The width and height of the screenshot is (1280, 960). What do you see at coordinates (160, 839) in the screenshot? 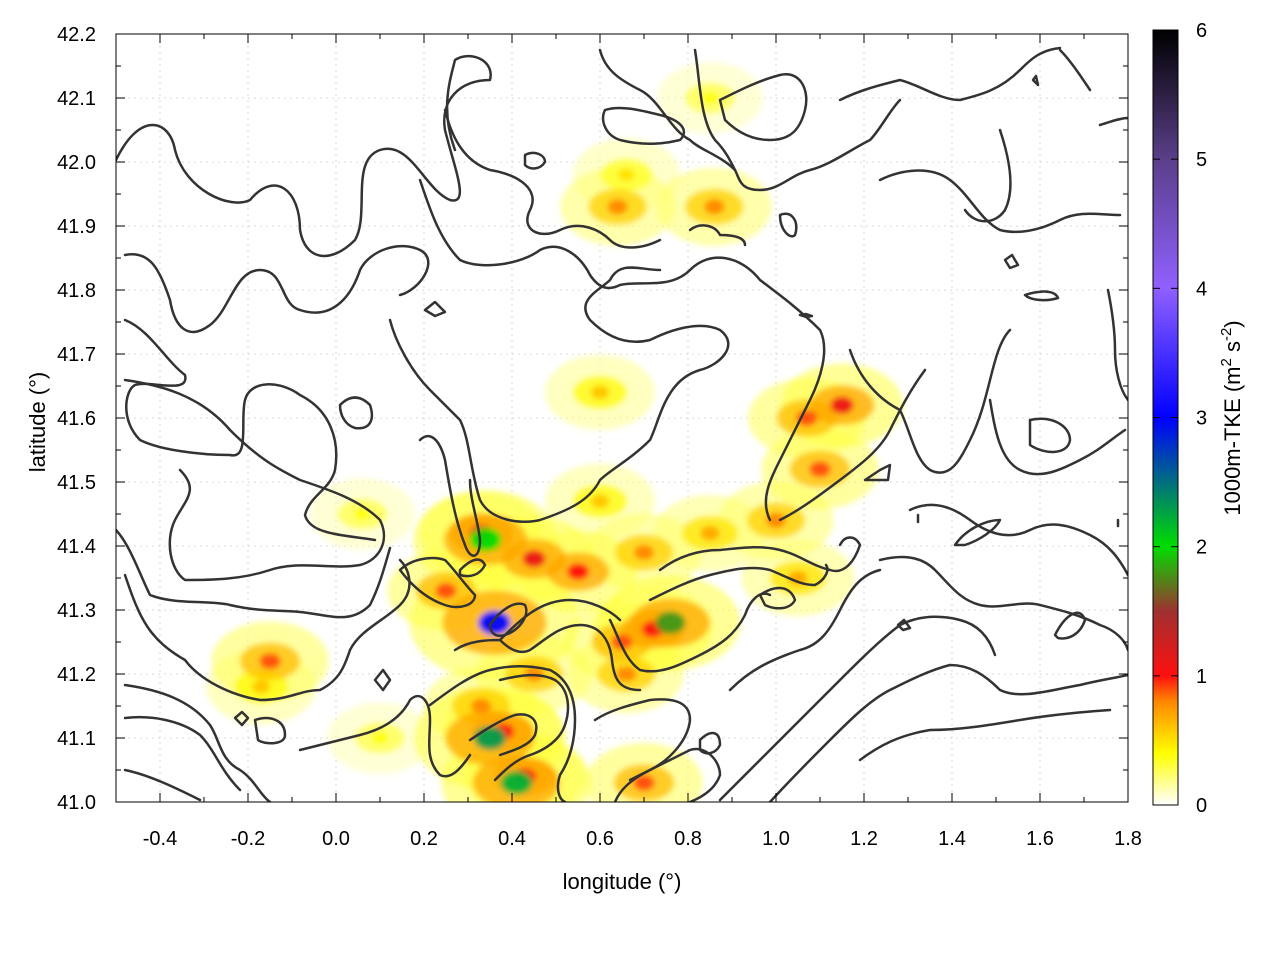
I see `x-tick-label: -0.4` at bounding box center [160, 839].